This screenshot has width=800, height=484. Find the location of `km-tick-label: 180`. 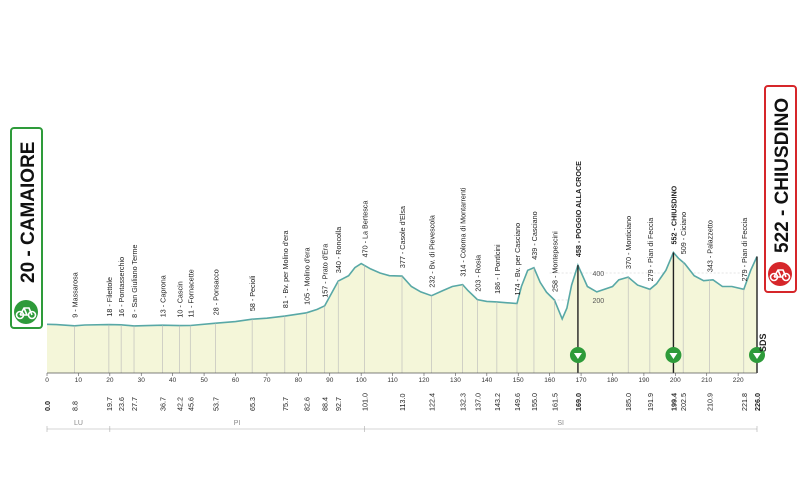

km-tick-label: 180 is located at coordinates (612, 380).